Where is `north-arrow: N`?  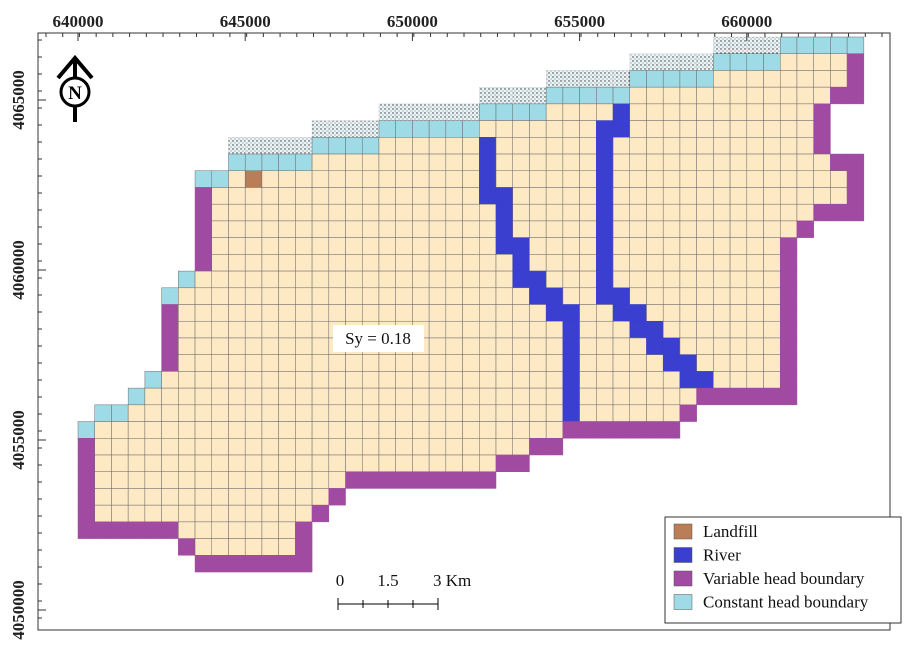 north-arrow: N is located at coordinates (75, 88).